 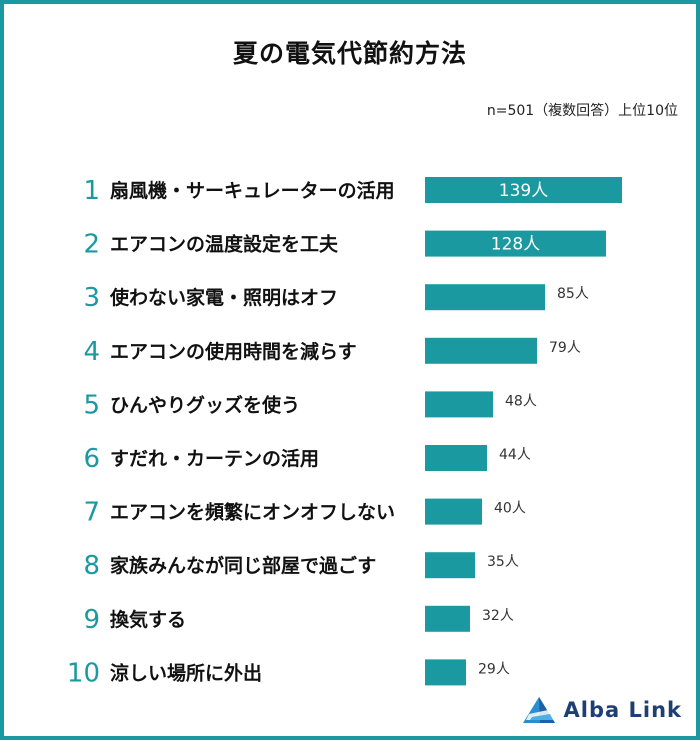 I want to click on category-label: 涼しい場所に外出, so click(x=186, y=672).